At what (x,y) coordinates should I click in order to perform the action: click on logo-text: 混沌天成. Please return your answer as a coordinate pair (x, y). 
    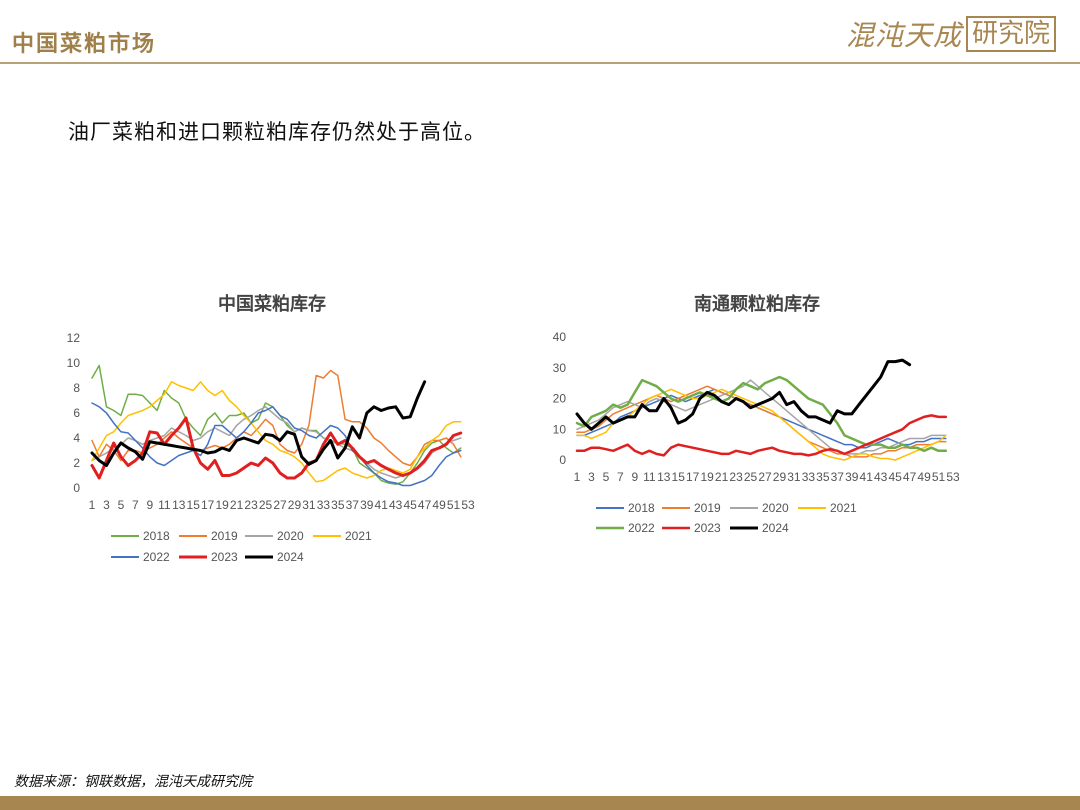
    Looking at the image, I should click on (903, 35).